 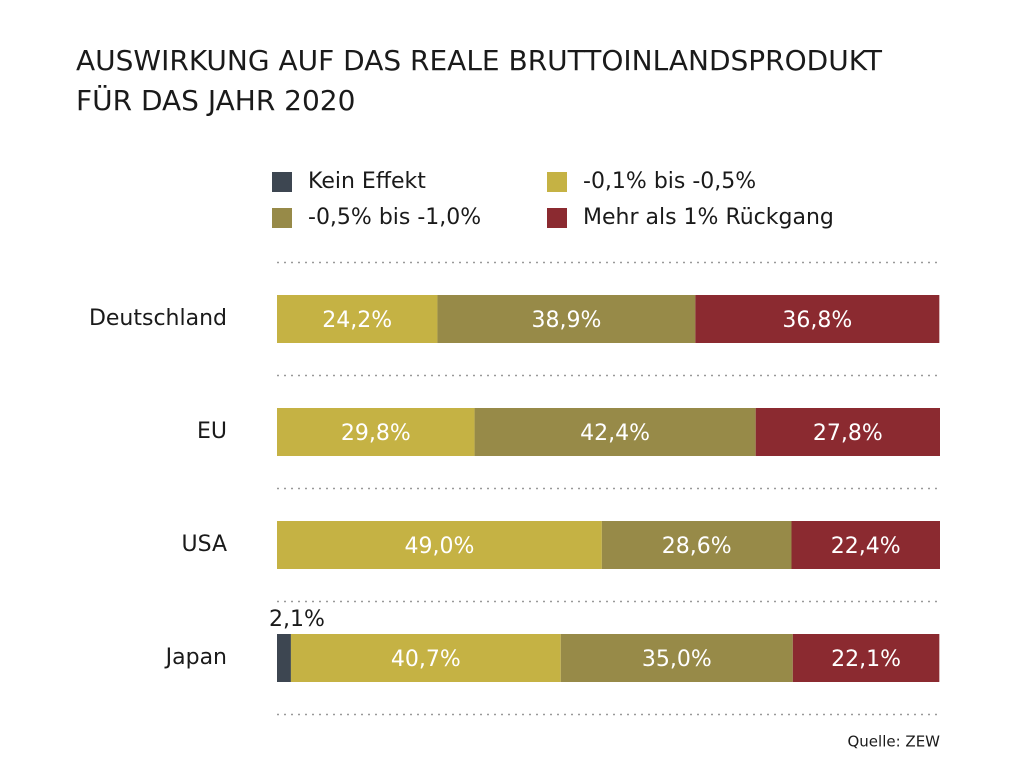 I want to click on legend-label: -0,5% bis -1,0%, so click(x=394, y=217).